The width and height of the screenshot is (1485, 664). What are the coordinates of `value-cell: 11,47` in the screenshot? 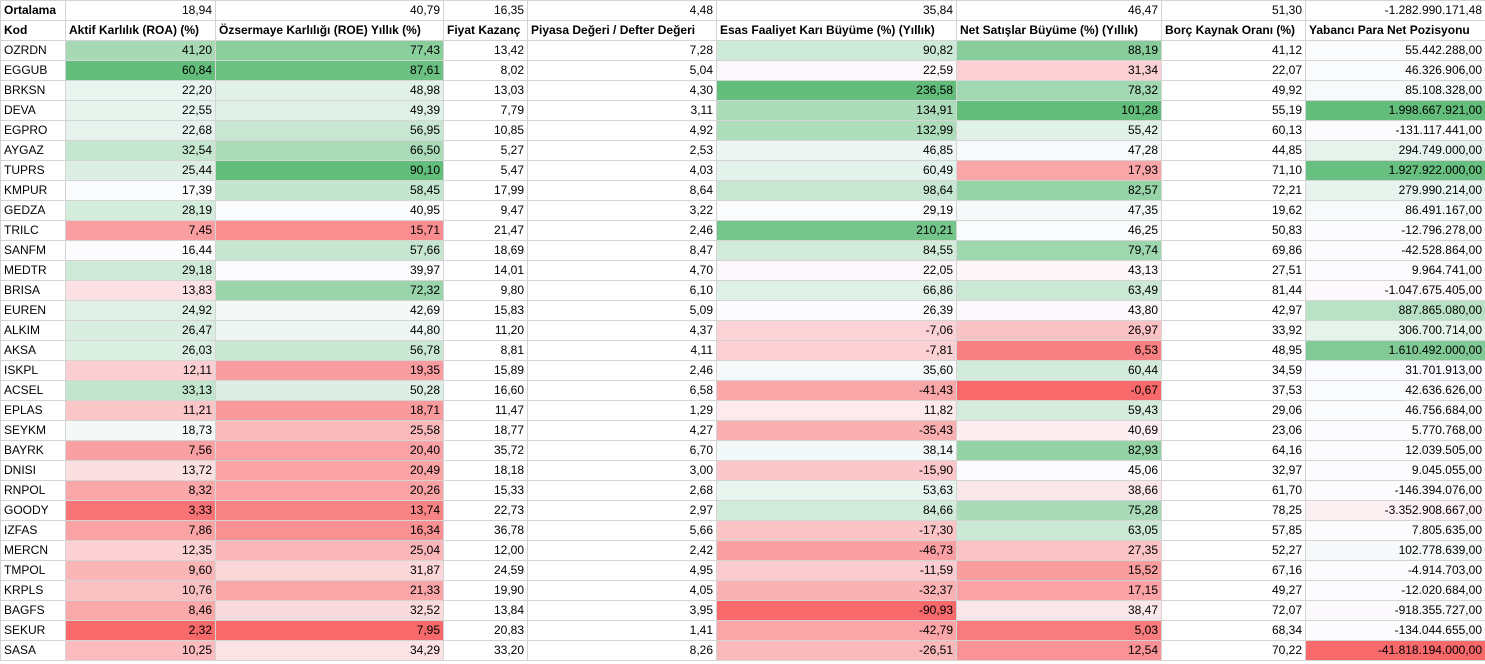 It's located at (485, 410).